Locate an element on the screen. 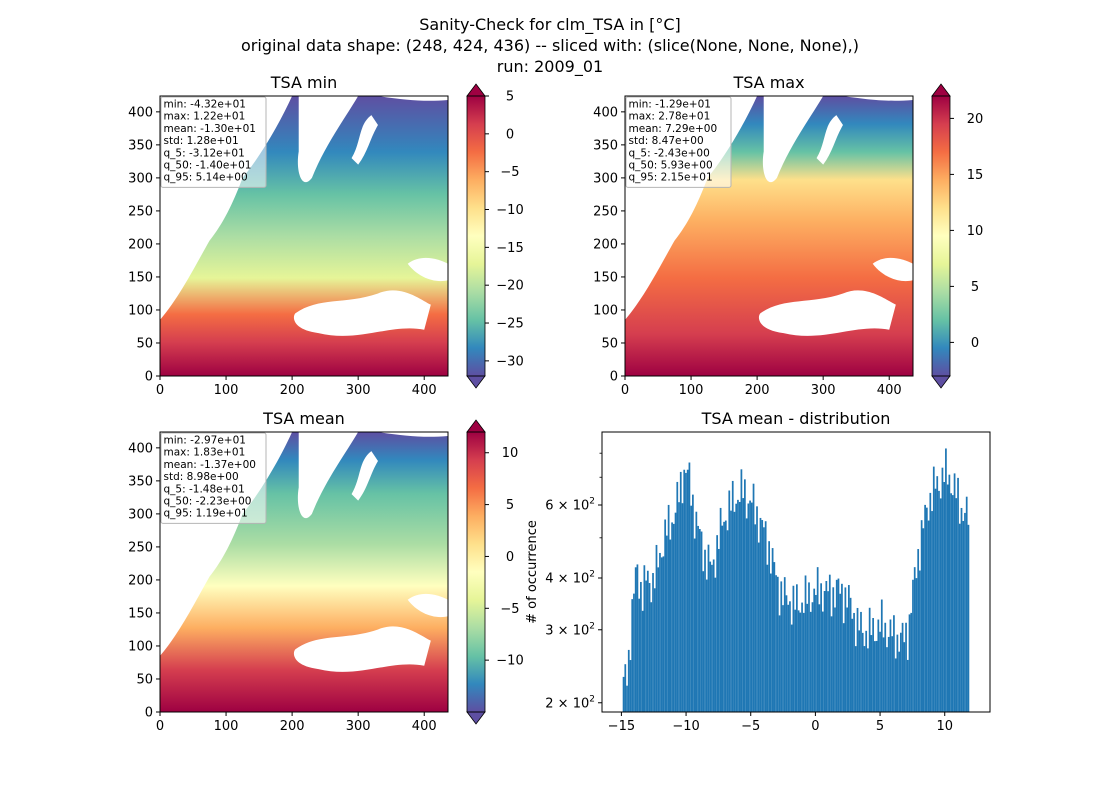 This screenshot has height=800, width=1100. colorbar-extend-max is located at coordinates (476, 90).